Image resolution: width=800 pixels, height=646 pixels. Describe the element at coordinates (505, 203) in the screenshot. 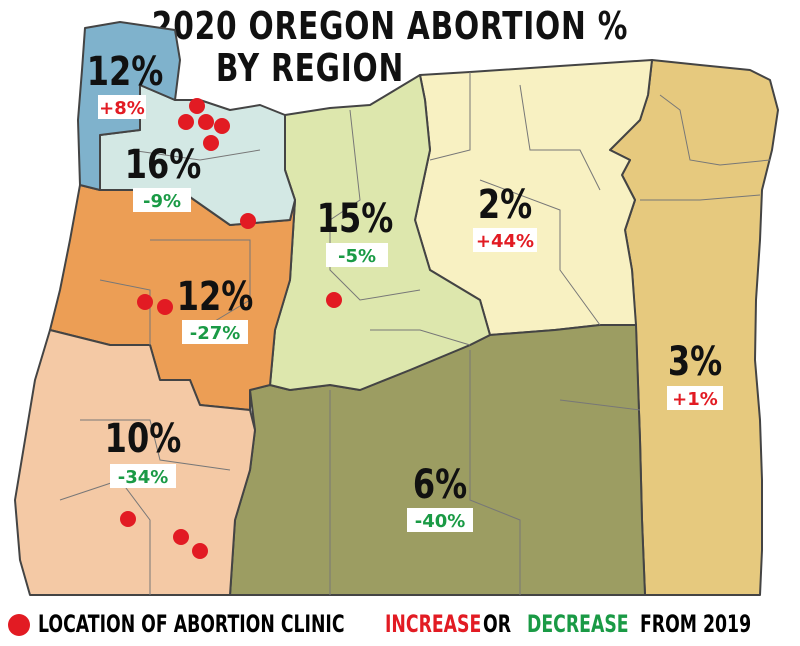

I see `region-pct-northeast-central: 2%` at that location.